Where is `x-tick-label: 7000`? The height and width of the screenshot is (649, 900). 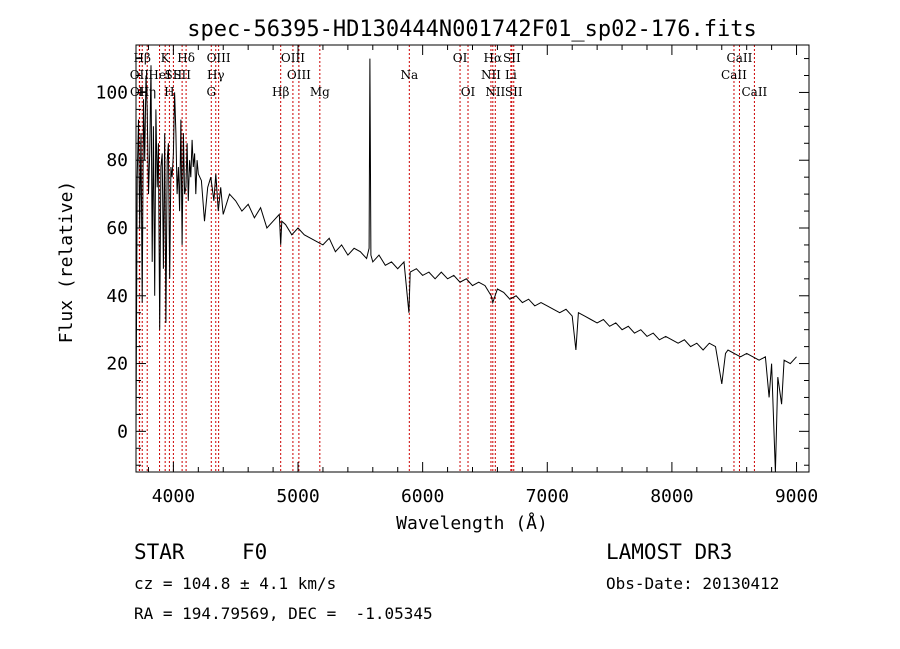 x-tick-label: 7000 is located at coordinates (547, 496).